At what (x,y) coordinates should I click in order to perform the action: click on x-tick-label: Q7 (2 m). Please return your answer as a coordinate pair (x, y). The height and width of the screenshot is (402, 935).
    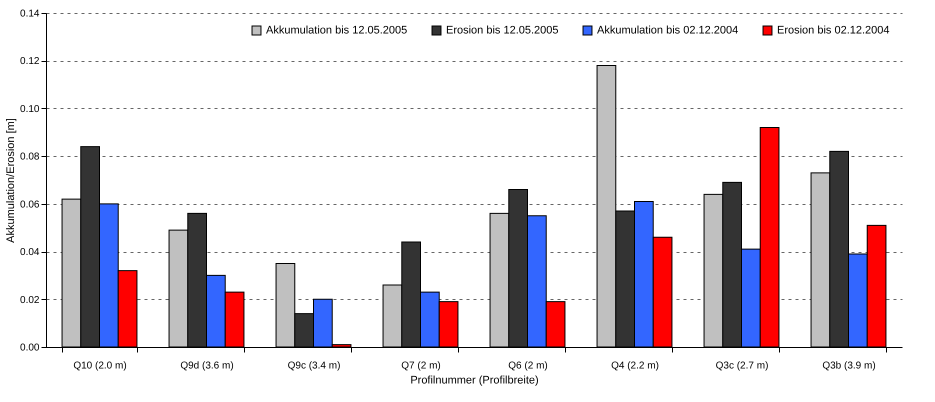
    Looking at the image, I should click on (421, 366).